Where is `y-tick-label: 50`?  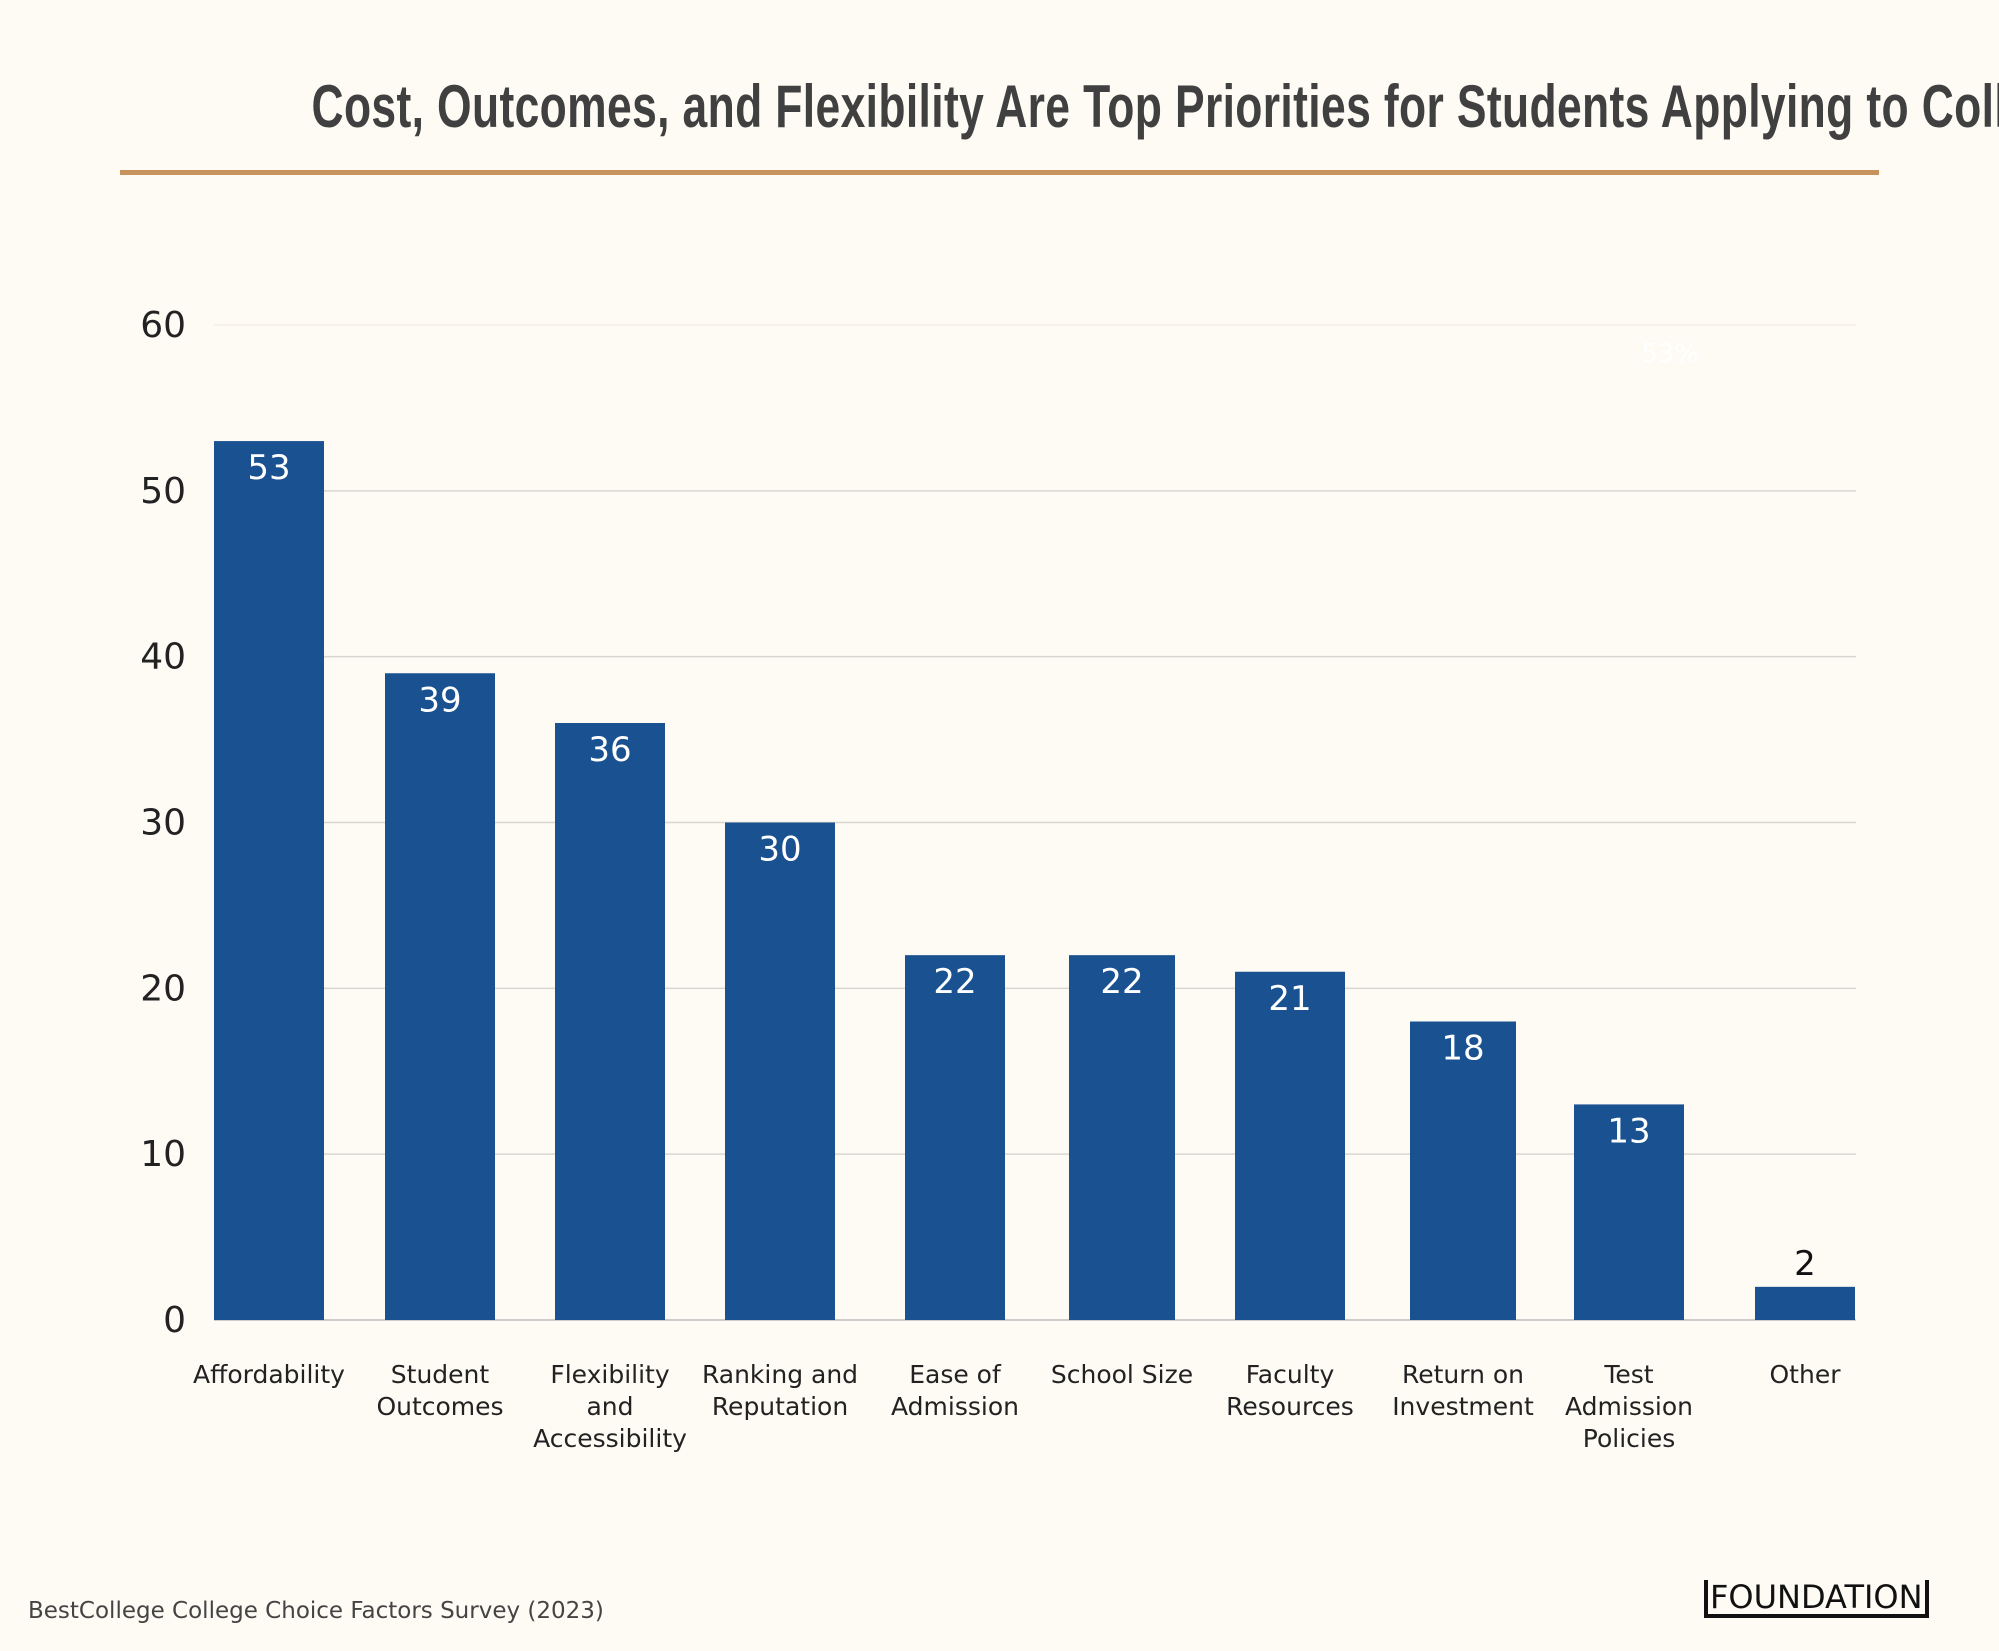 y-tick-label: 50 is located at coordinates (163, 491).